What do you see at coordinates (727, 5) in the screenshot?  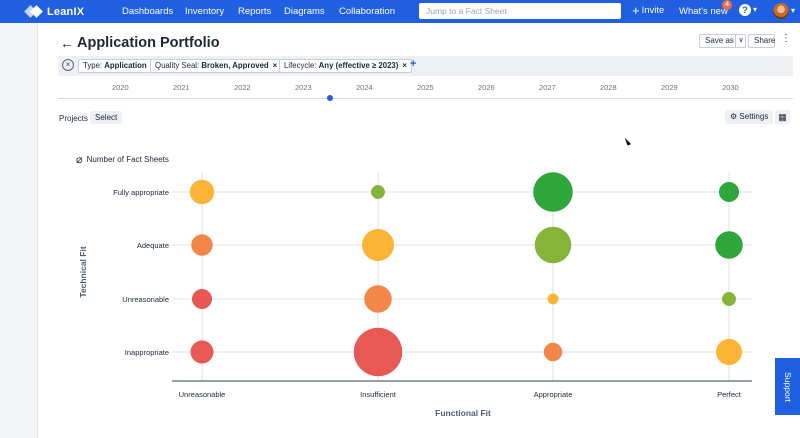 I see `notification-count-badge: 4` at bounding box center [727, 5].